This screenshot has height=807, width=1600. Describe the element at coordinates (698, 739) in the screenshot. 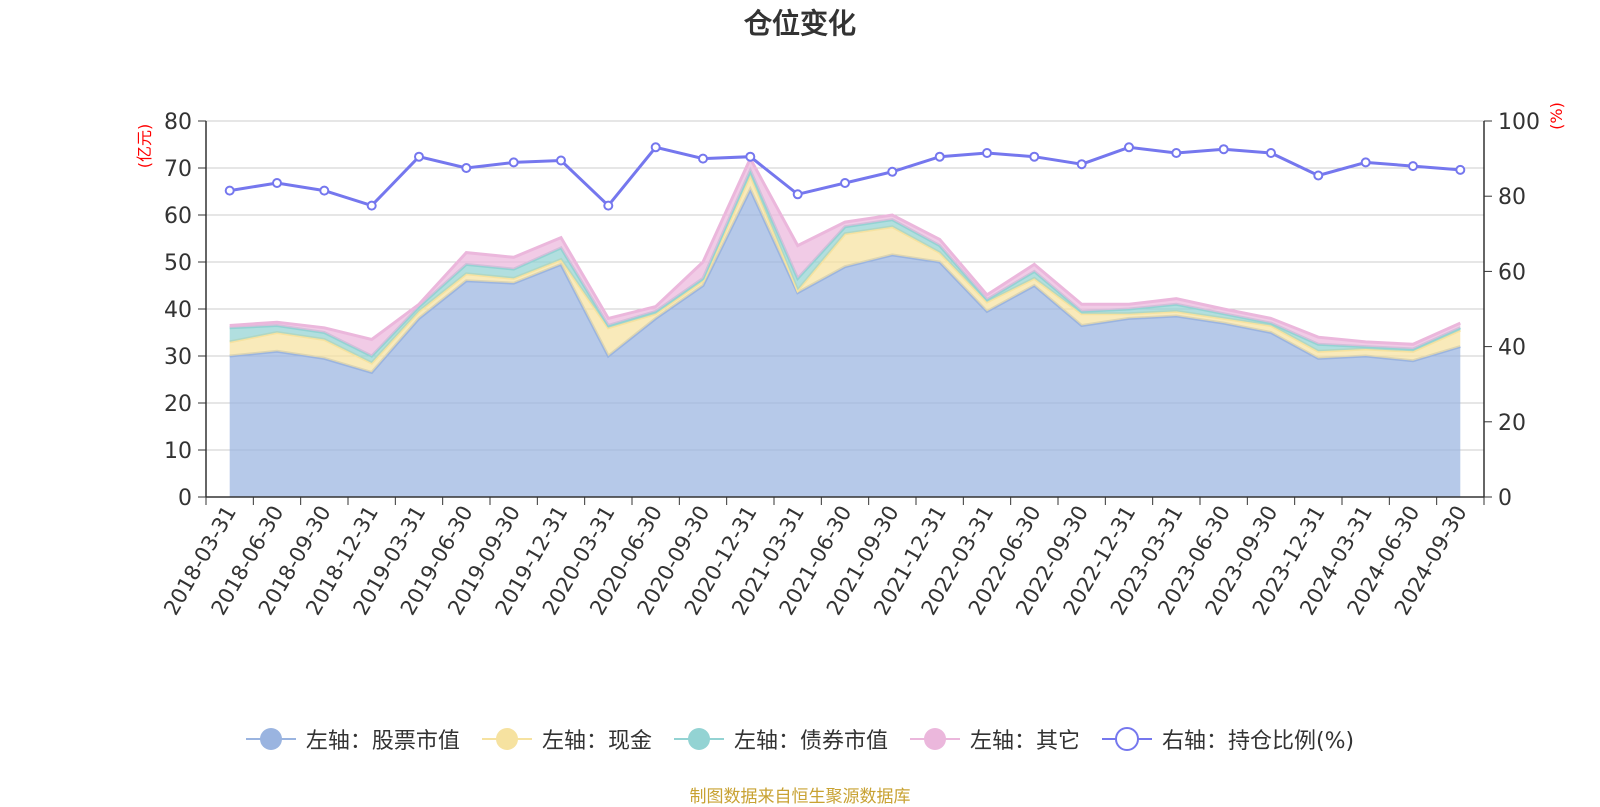

I see `legend-marker-bond` at that location.